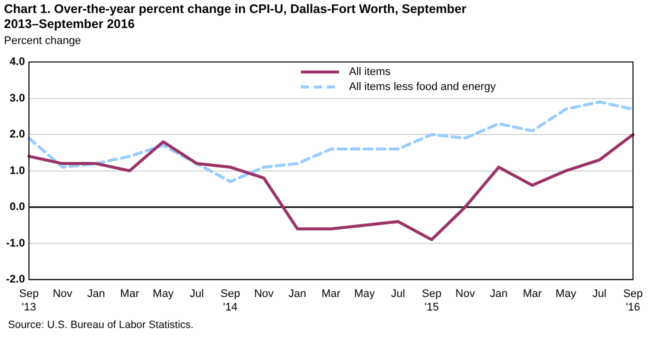 The image size is (653, 337). I want to click on legend-label: All items, so click(370, 72).